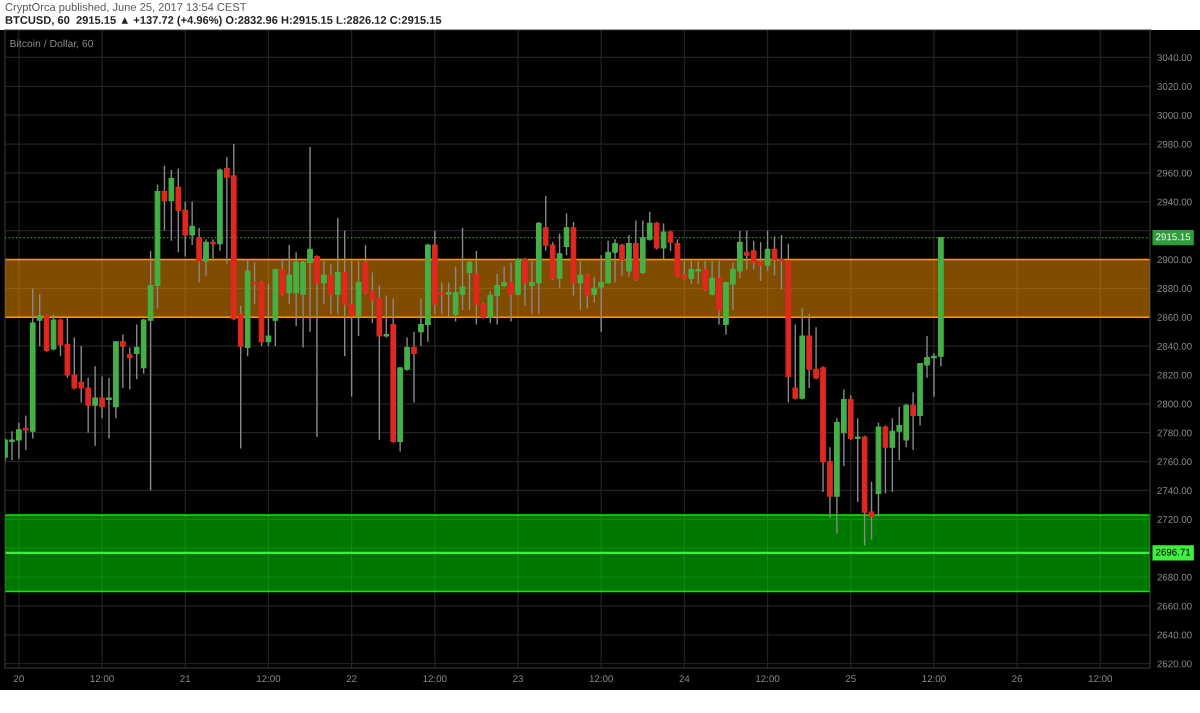  What do you see at coordinates (1174, 144) in the screenshot?
I see `y-tick-label: 2980.00` at bounding box center [1174, 144].